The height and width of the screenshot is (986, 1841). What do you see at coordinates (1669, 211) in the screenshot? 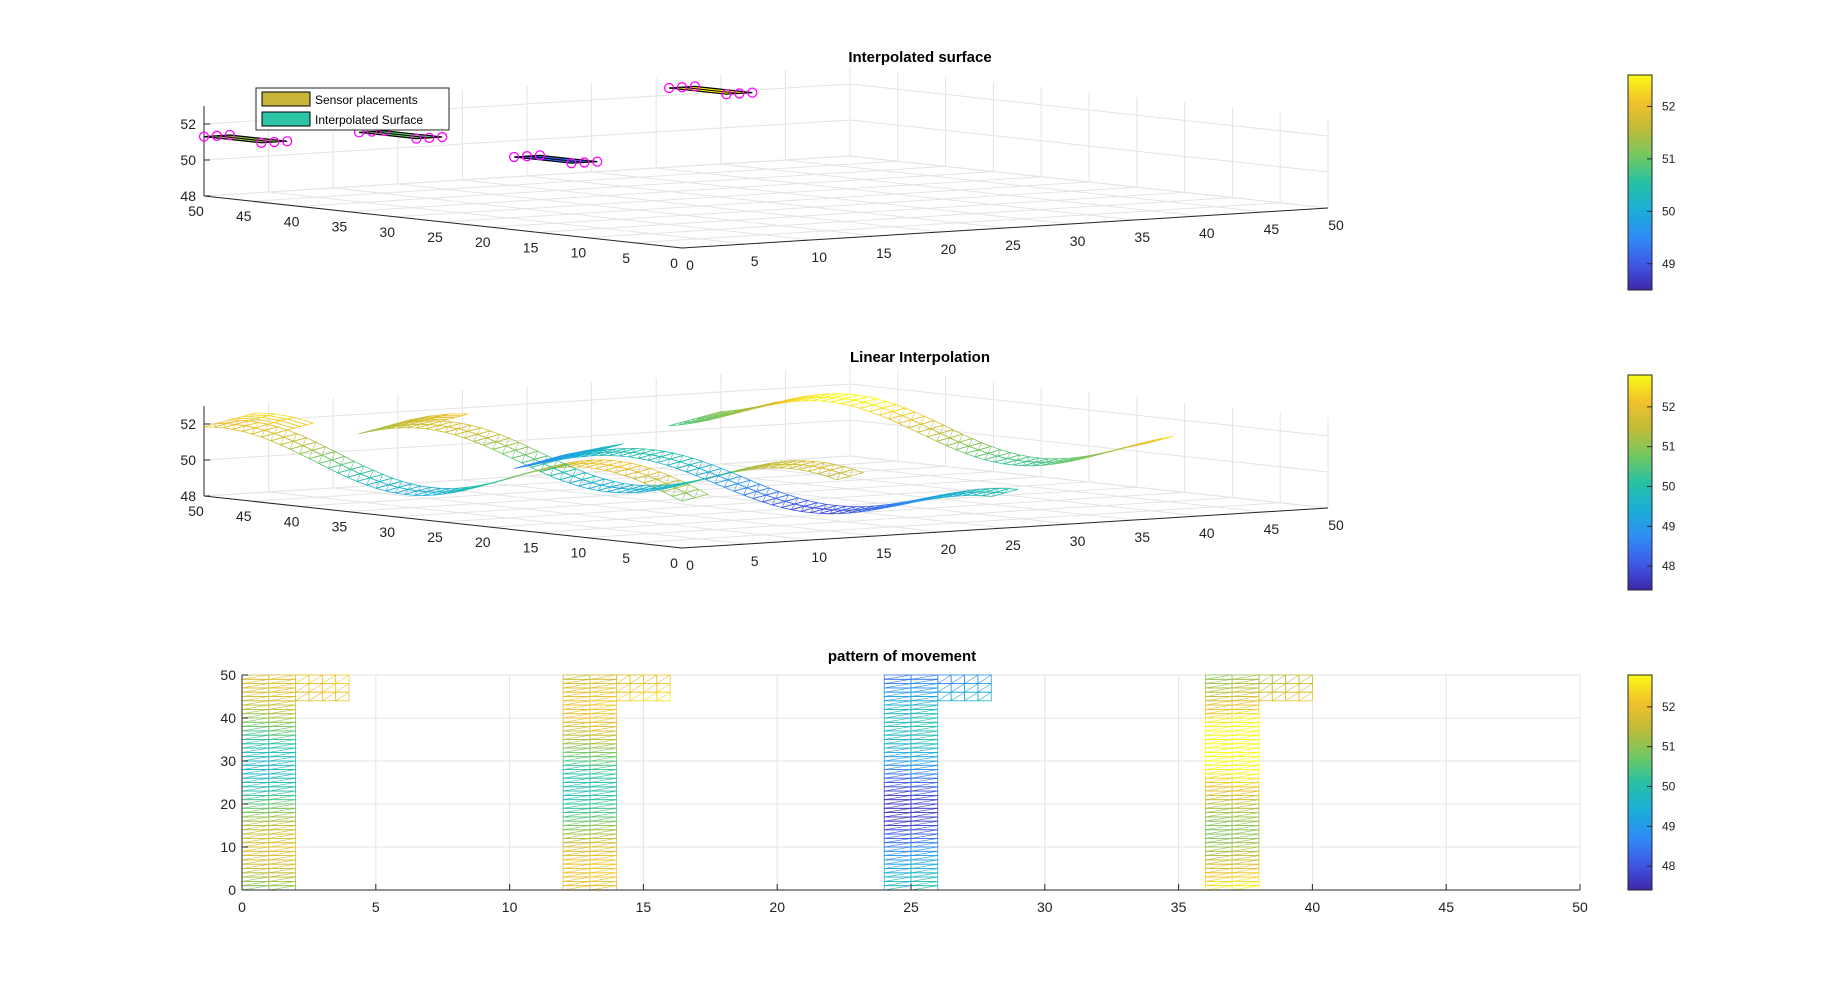
I see `colorbar-tick-label: 50` at bounding box center [1669, 211].